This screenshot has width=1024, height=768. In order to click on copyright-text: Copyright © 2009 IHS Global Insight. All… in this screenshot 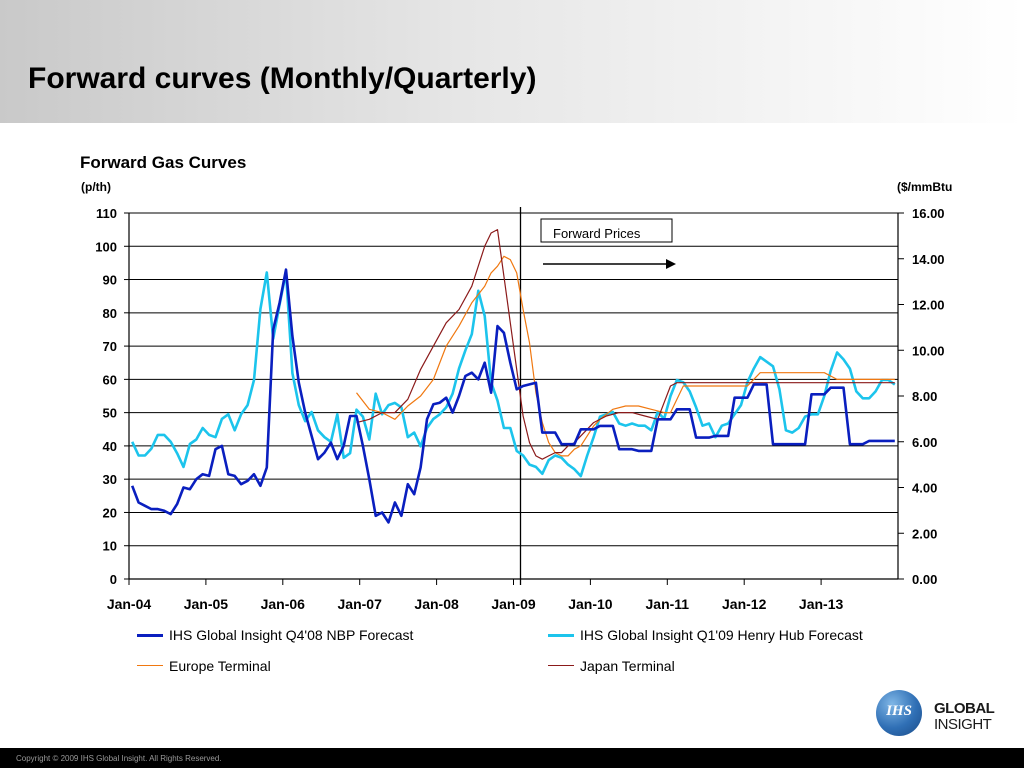, I will do `click(119, 758)`.